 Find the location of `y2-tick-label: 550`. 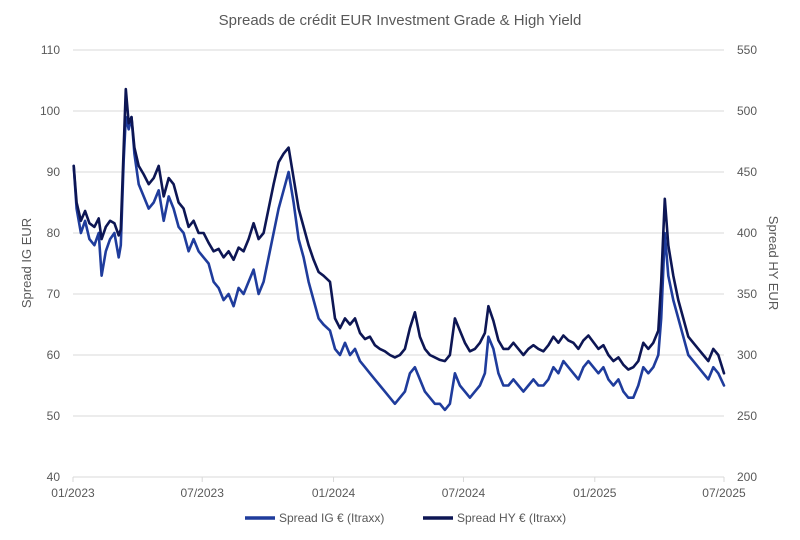

y2-tick-label: 550 is located at coordinates (747, 50).